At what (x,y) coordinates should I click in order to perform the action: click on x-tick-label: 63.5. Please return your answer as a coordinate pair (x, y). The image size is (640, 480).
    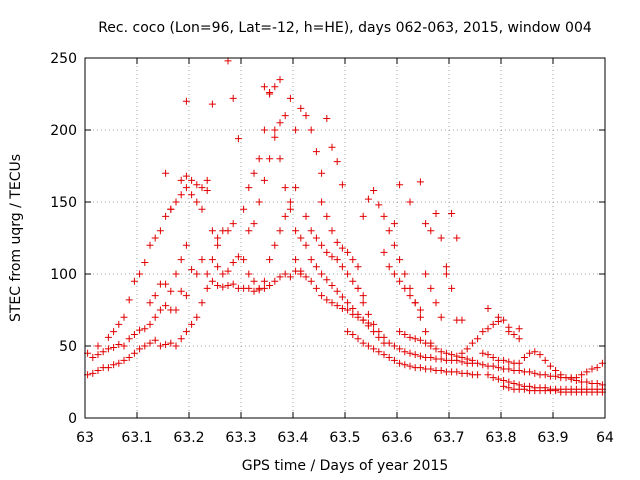
    Looking at the image, I should click on (344, 438).